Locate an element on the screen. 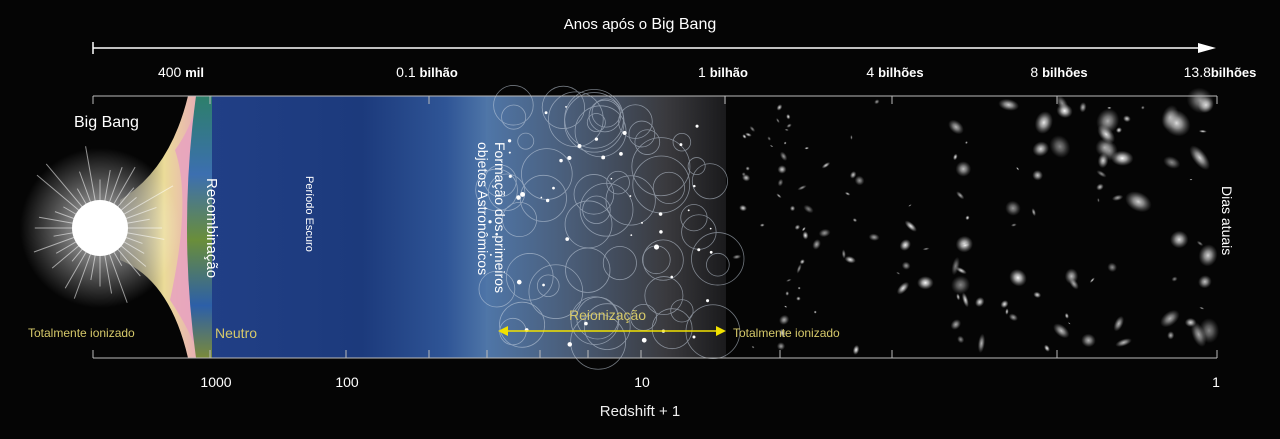  dark-period-label: Período Escuro is located at coordinates (309, 214).